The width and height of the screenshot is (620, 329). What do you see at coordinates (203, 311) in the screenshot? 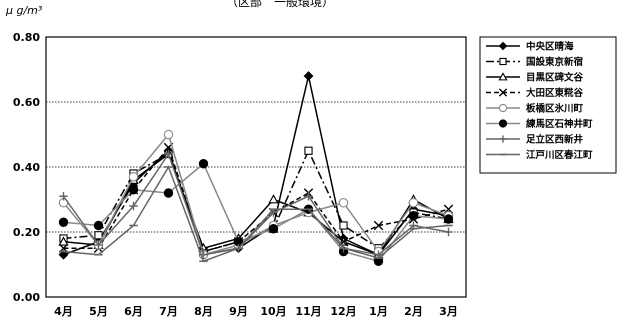
I see `x-tick-label: 8月` at bounding box center [203, 311].